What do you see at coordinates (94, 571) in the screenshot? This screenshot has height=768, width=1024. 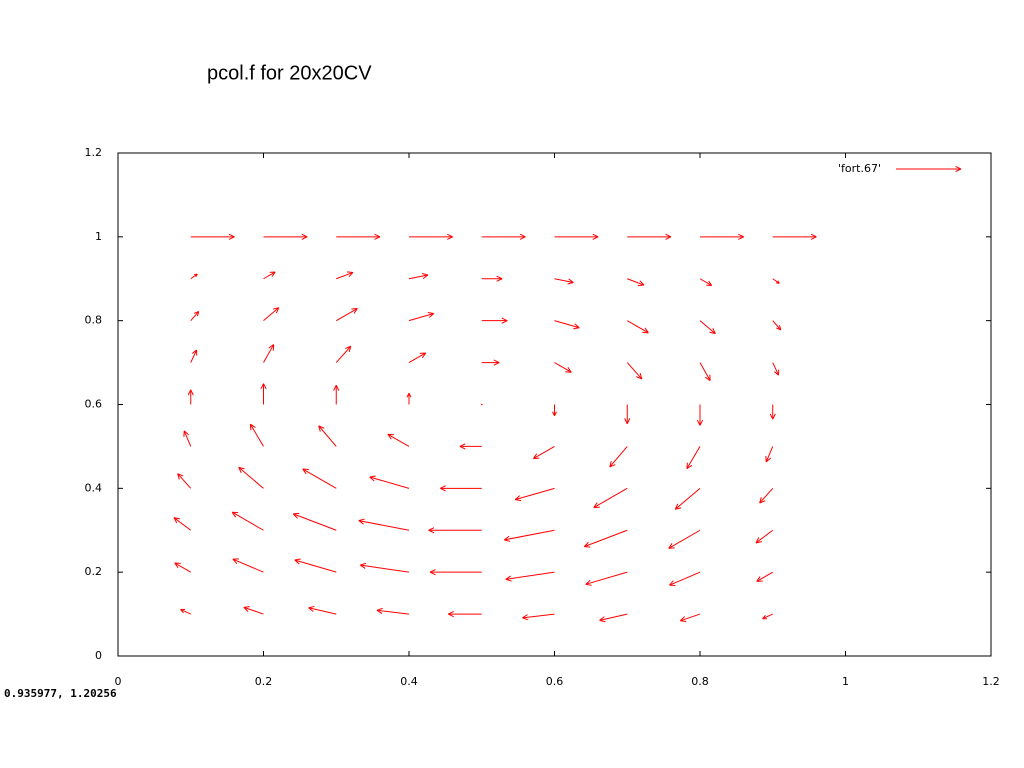 I see `y-tick-label: 0.2` at bounding box center [94, 571].